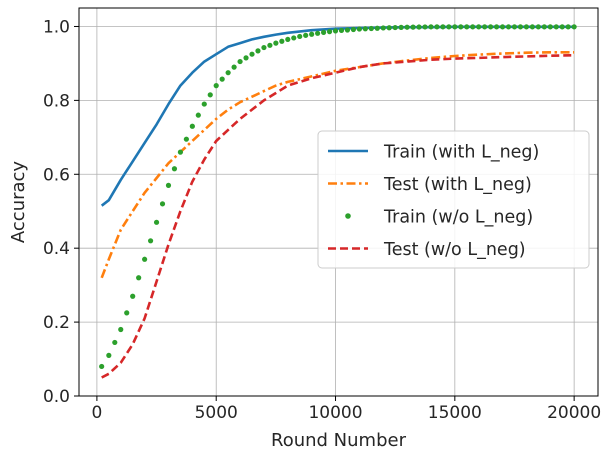 The width and height of the screenshot is (615, 453). I want to click on legend-label-train-w-o-l-neg: Train (w/o L_neg), so click(458, 218).